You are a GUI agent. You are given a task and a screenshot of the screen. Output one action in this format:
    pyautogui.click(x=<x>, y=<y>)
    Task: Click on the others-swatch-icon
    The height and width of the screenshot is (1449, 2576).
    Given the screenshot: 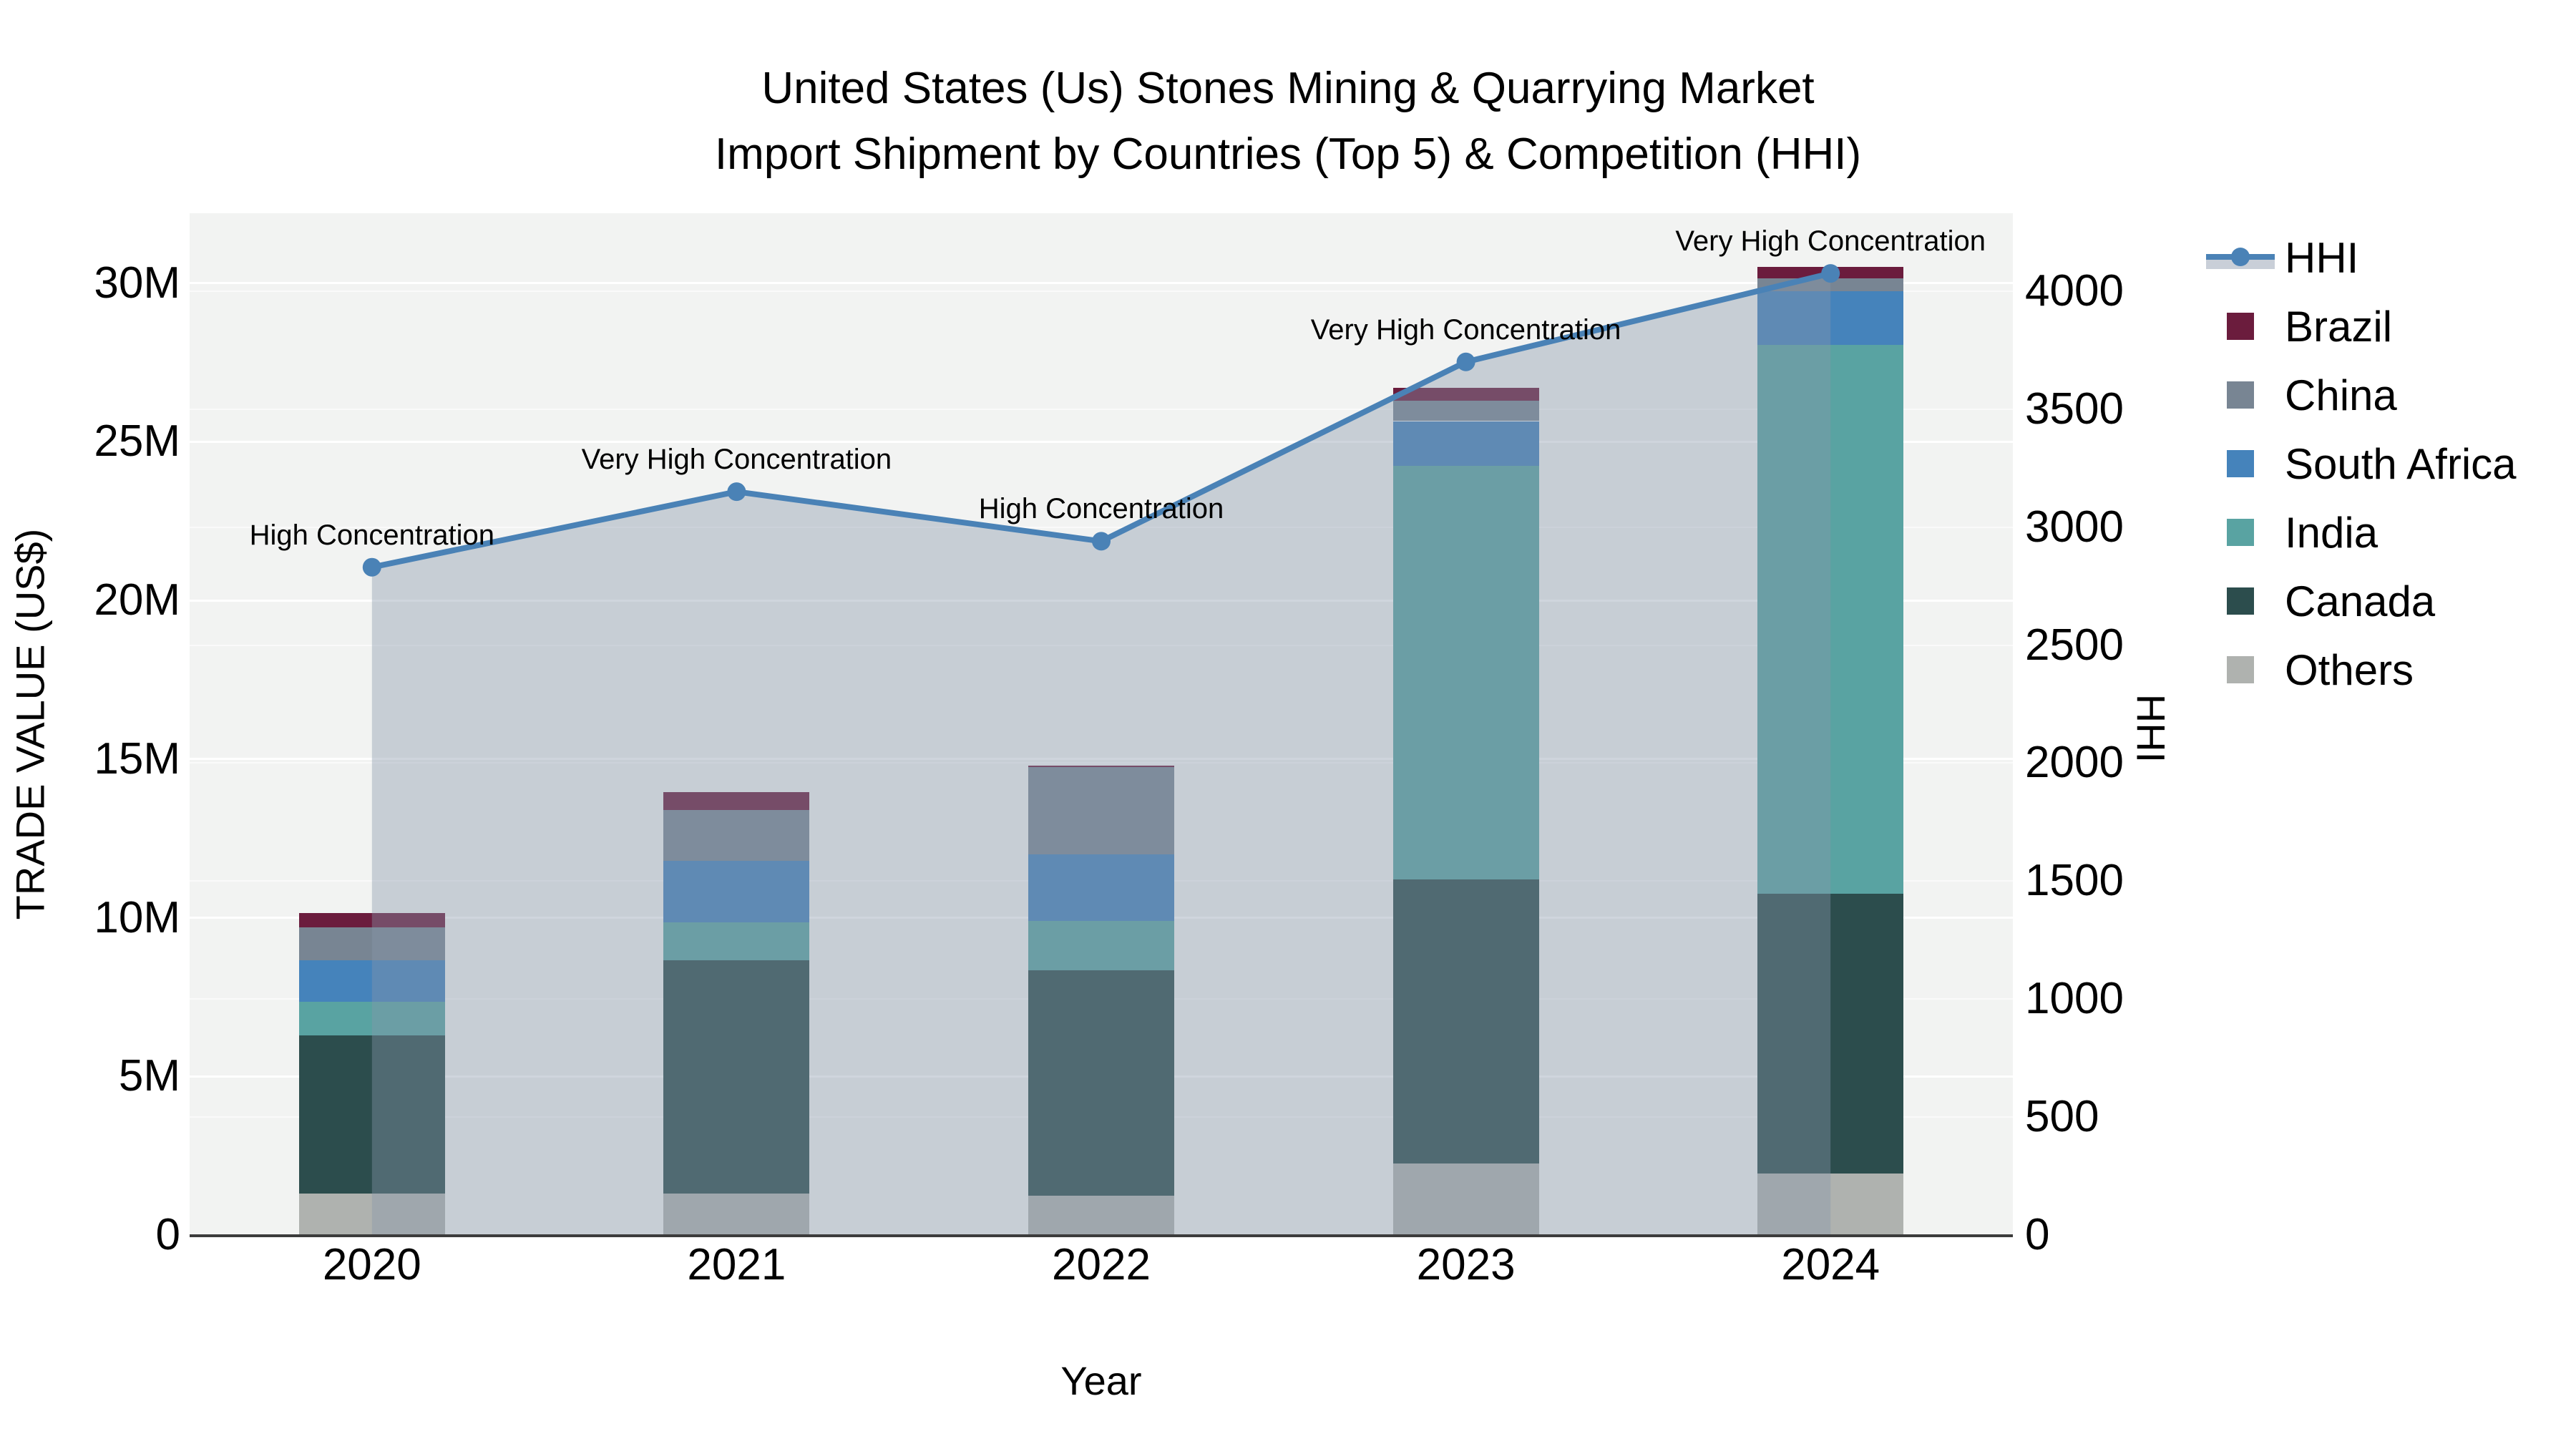 What is the action you would take?
    pyautogui.click(x=2245, y=669)
    